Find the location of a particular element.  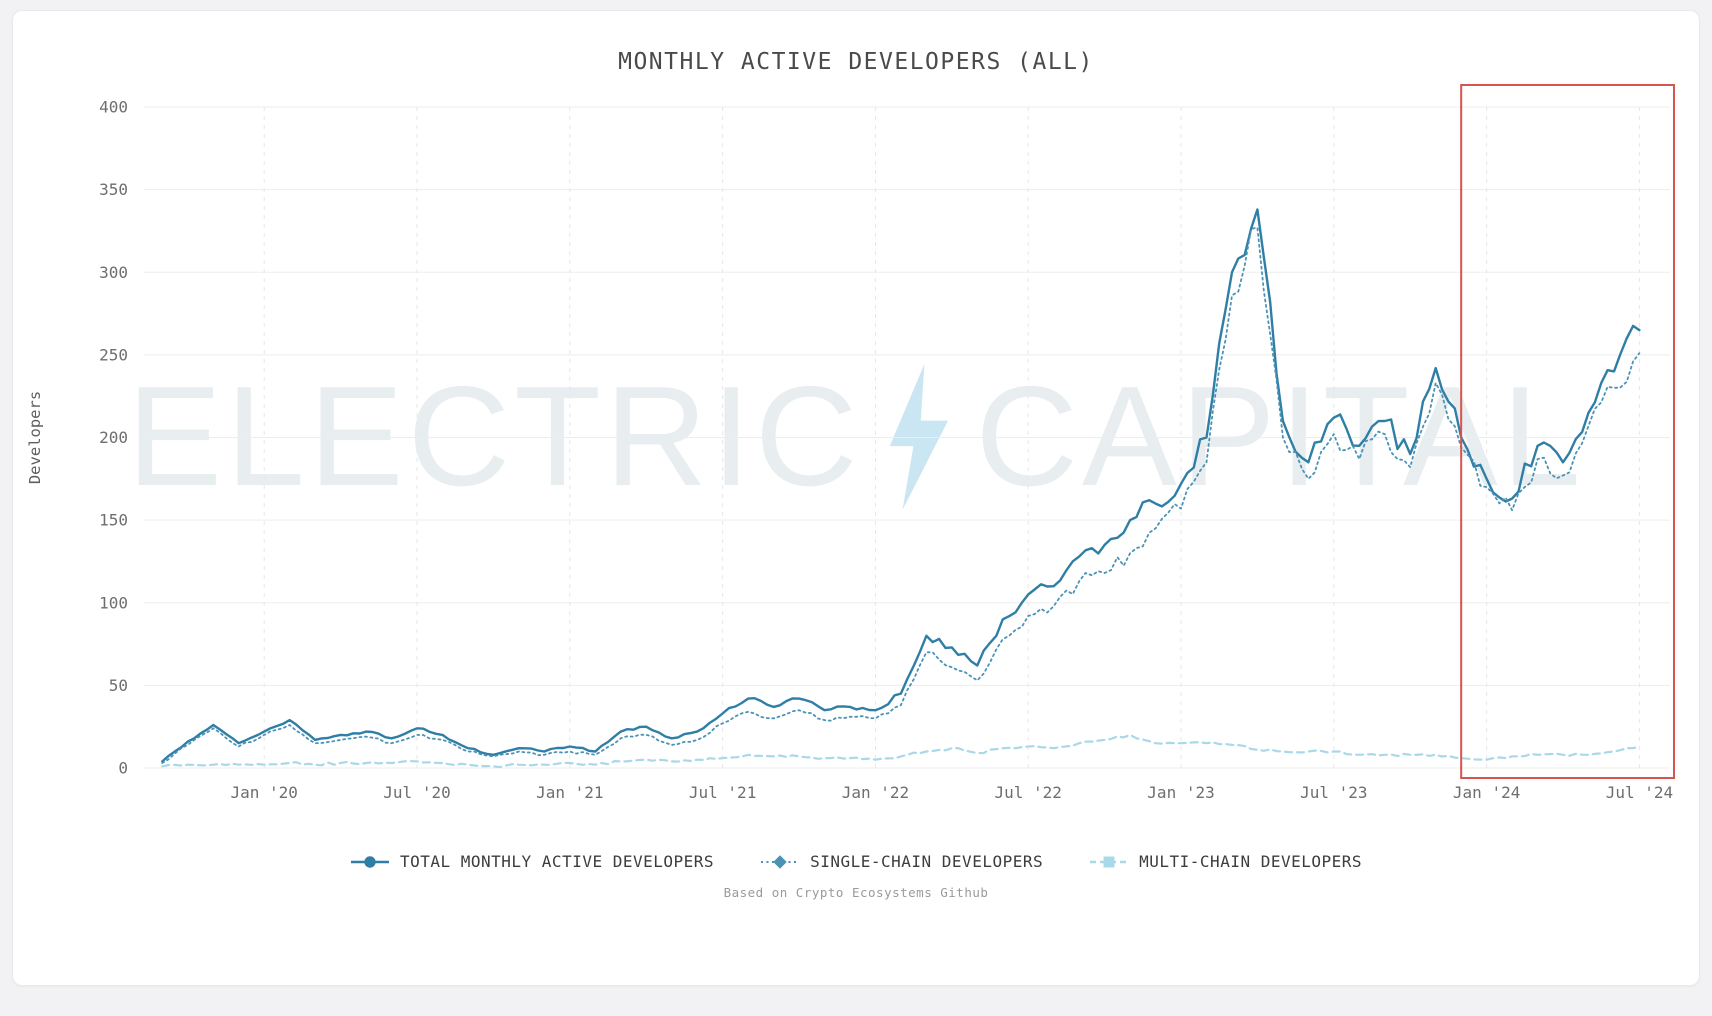

legend-label-multi-chain: MULTI-CHAIN DEVELOPERS is located at coordinates (1251, 861).